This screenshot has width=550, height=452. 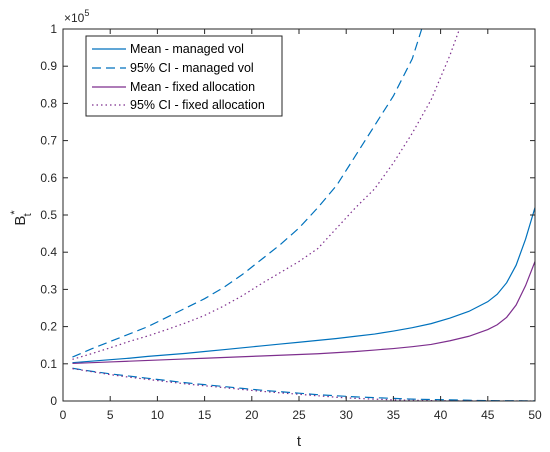 What do you see at coordinates (48, 289) in the screenshot?
I see `y-tick-label: 0.3` at bounding box center [48, 289].